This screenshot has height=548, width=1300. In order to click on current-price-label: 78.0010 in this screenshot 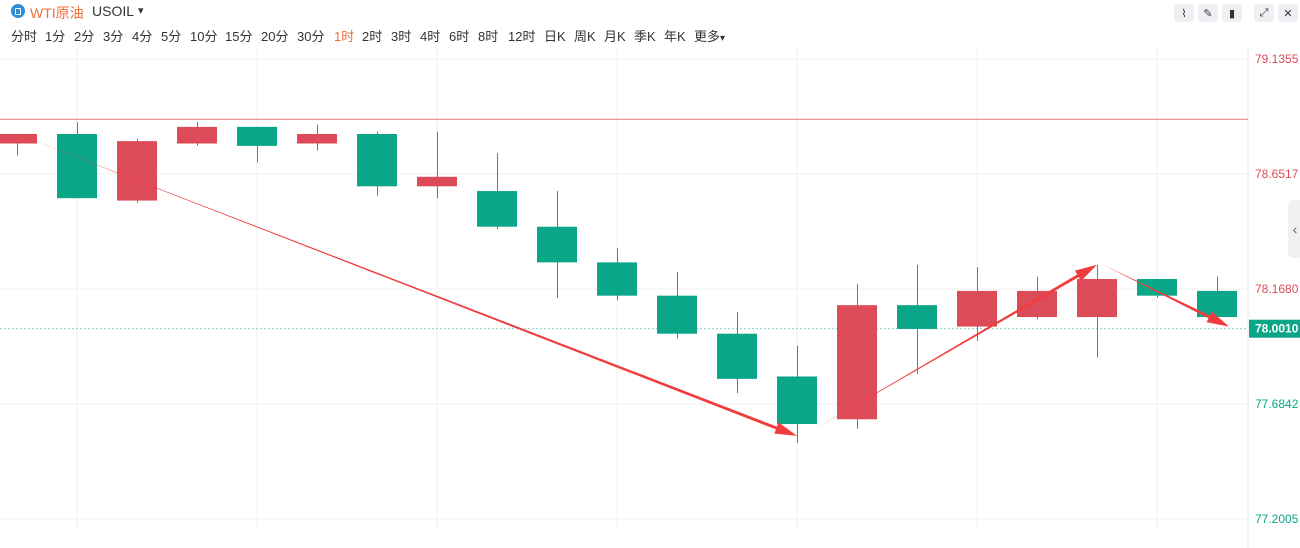, I will do `click(1277, 329)`.